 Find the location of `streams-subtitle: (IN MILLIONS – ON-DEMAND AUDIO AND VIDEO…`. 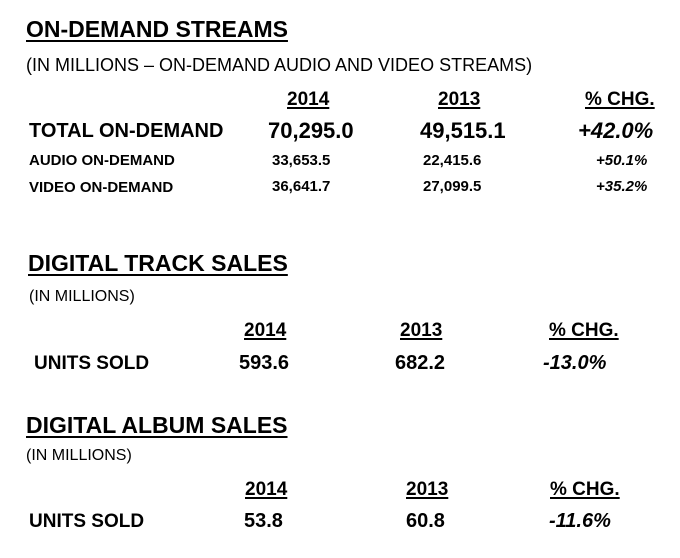

streams-subtitle: (IN MILLIONS – ON-DEMAND AUDIO AND VIDEO… is located at coordinates (279, 65).